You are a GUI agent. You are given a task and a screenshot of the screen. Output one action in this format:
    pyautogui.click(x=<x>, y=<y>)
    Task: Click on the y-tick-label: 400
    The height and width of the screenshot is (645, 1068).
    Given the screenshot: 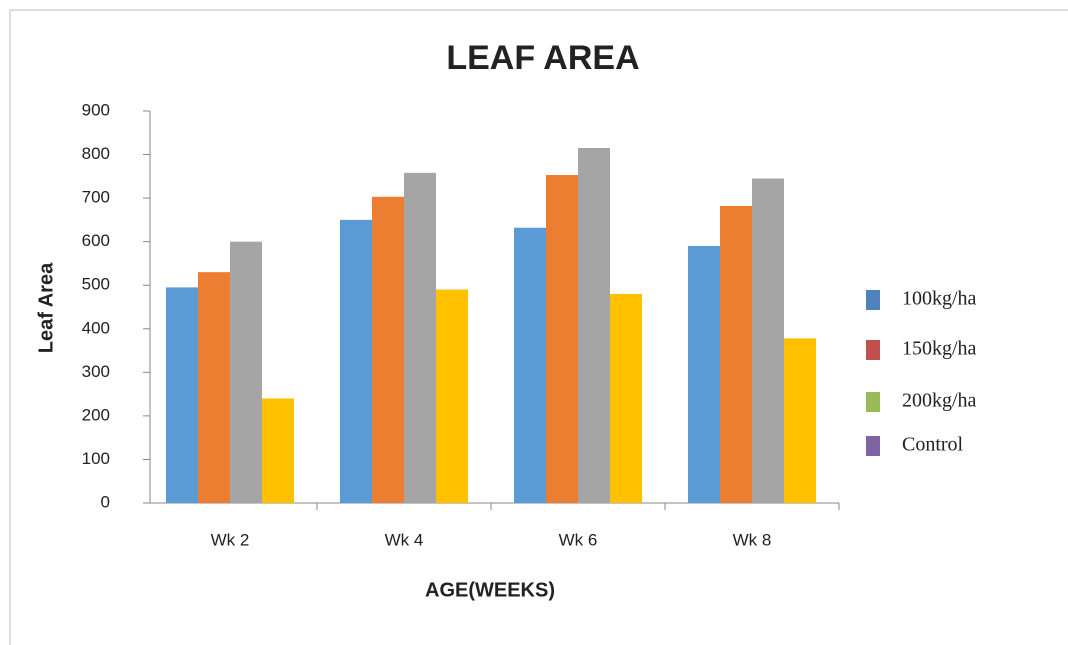 What is the action you would take?
    pyautogui.click(x=96, y=327)
    